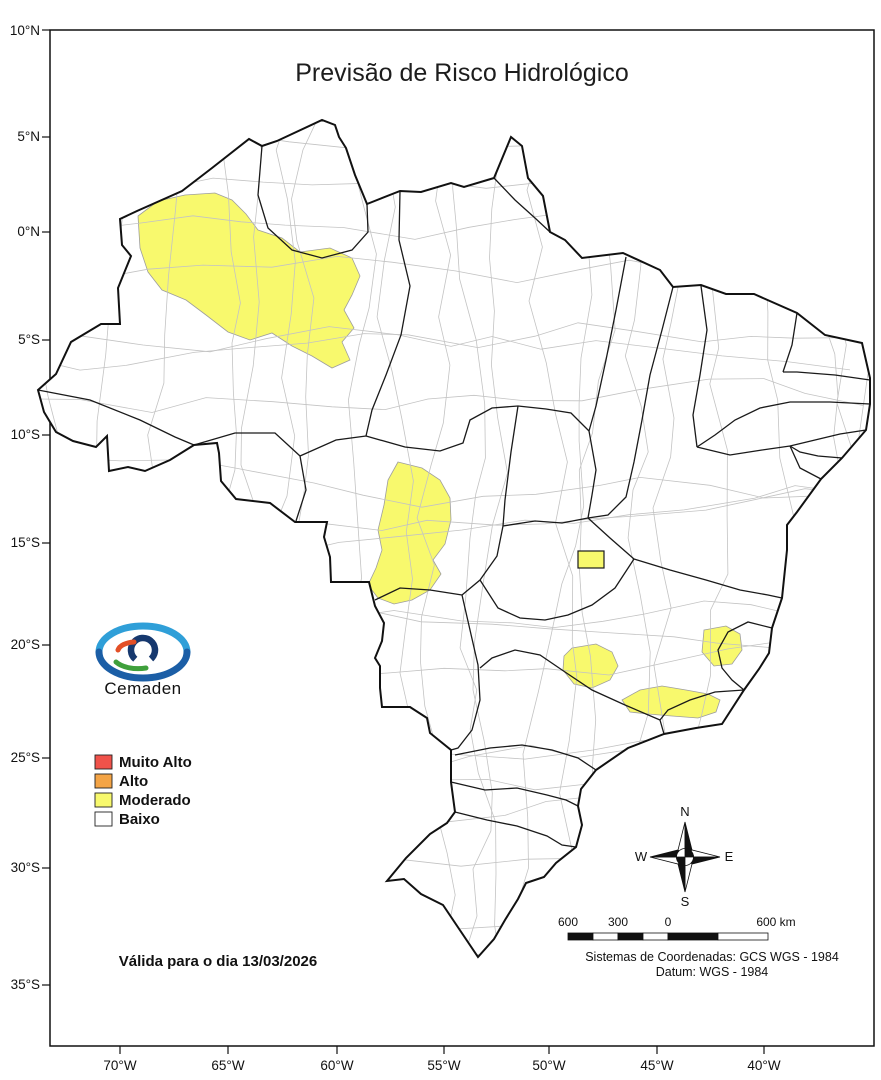  I want to click on legend-label-baixo: Baixo, so click(139, 819).